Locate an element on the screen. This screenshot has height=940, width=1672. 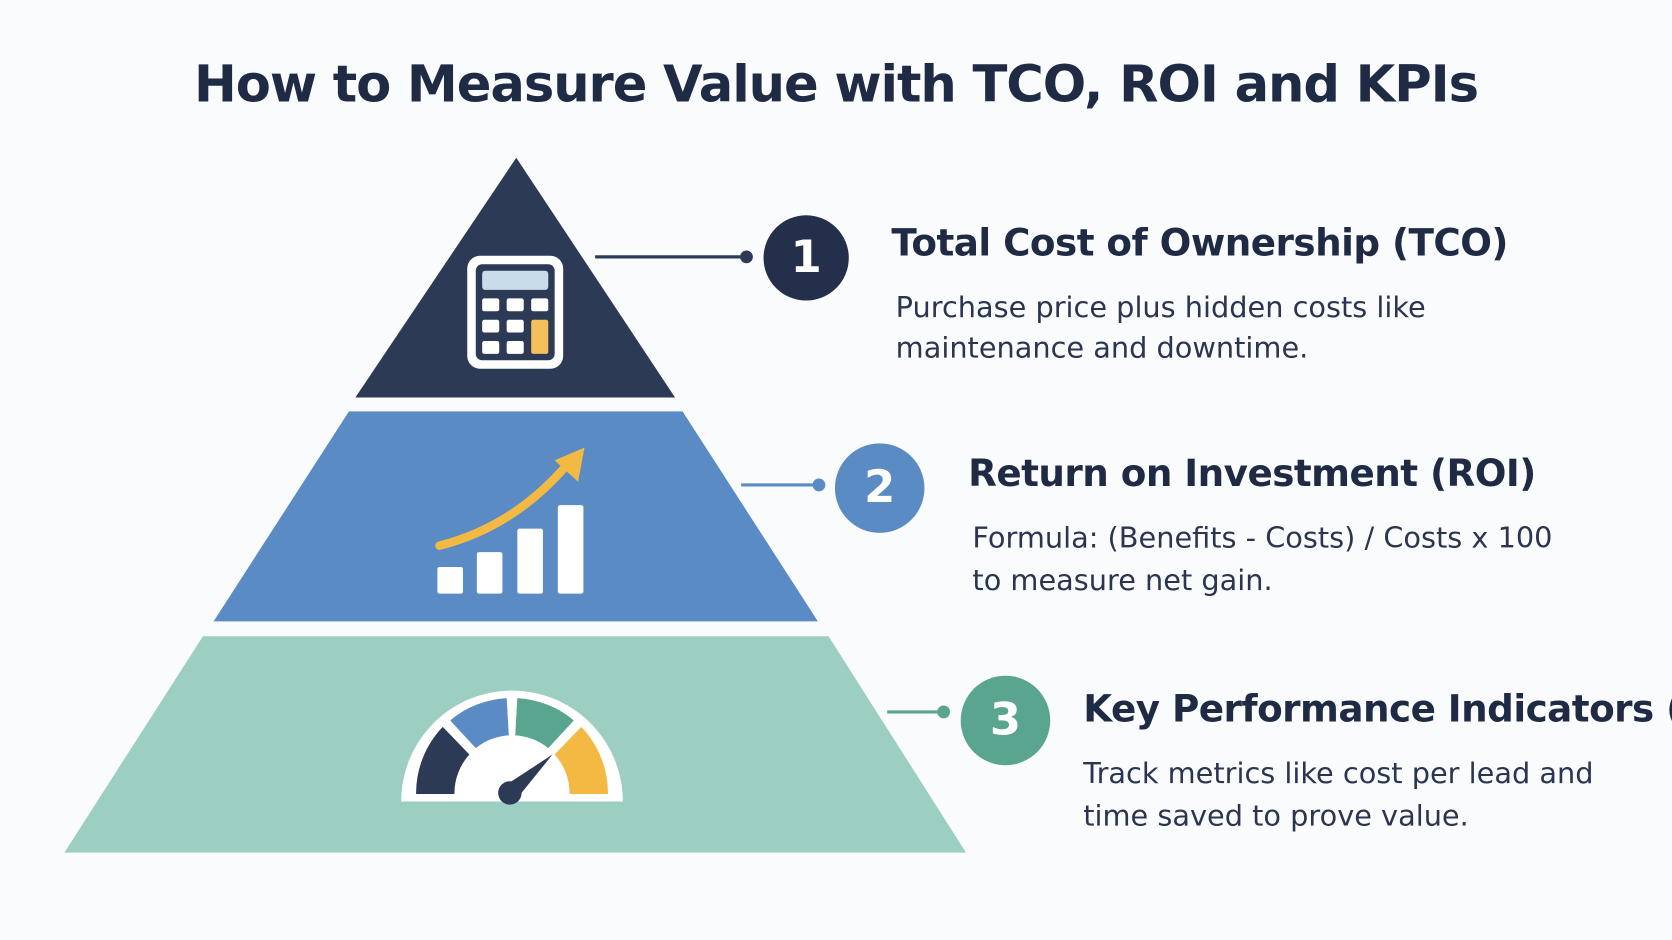
step-description: Track metrics like cost per lead and is located at coordinates (1337, 773).